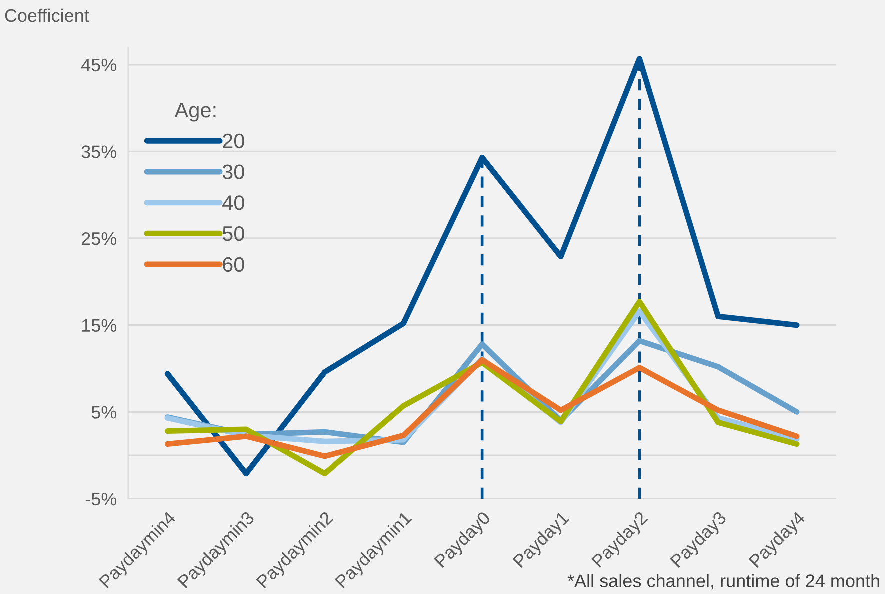  What do you see at coordinates (233, 203) in the screenshot?
I see `legend-label: 40` at bounding box center [233, 203].